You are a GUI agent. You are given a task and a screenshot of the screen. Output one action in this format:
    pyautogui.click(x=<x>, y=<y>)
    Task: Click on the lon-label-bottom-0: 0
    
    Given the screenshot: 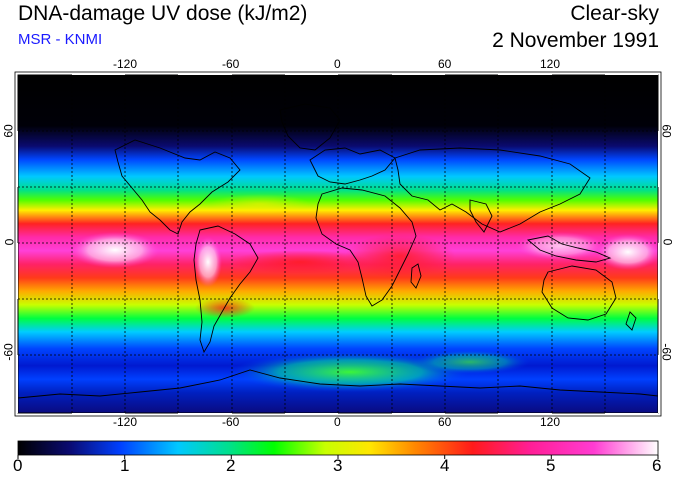 What is the action you would take?
    pyautogui.click(x=337, y=422)
    